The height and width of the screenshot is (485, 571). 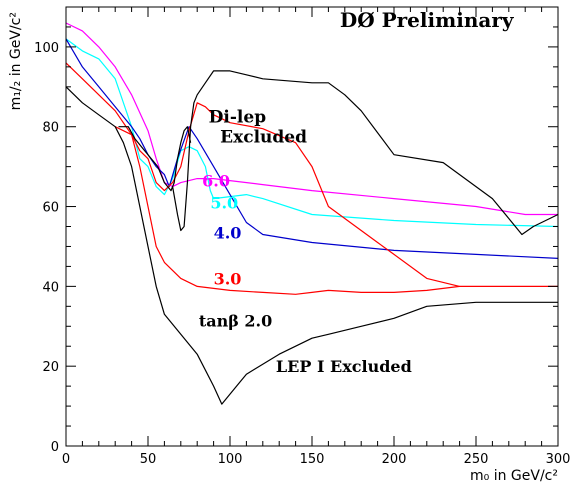 What do you see at coordinates (216, 181) in the screenshot?
I see `annotation-3: 6.0` at bounding box center [216, 181].